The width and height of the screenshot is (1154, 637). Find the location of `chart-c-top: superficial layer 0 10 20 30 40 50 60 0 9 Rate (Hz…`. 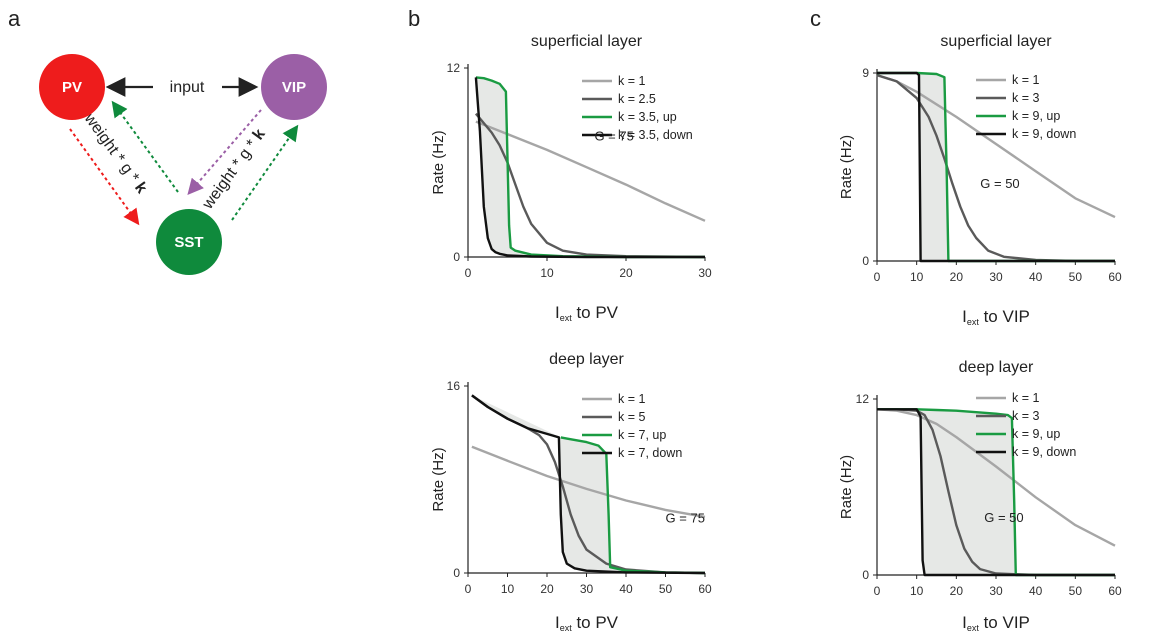

chart-c-top: superficial layer 0 10 20 30 40 50 60 0 9 Rate (Hz… is located at coordinates (980, 180).